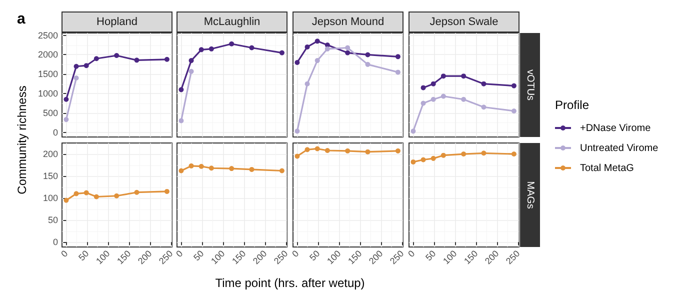 The image size is (680, 291). I want to click on y-tick-label: 2500, so click(48, 35).